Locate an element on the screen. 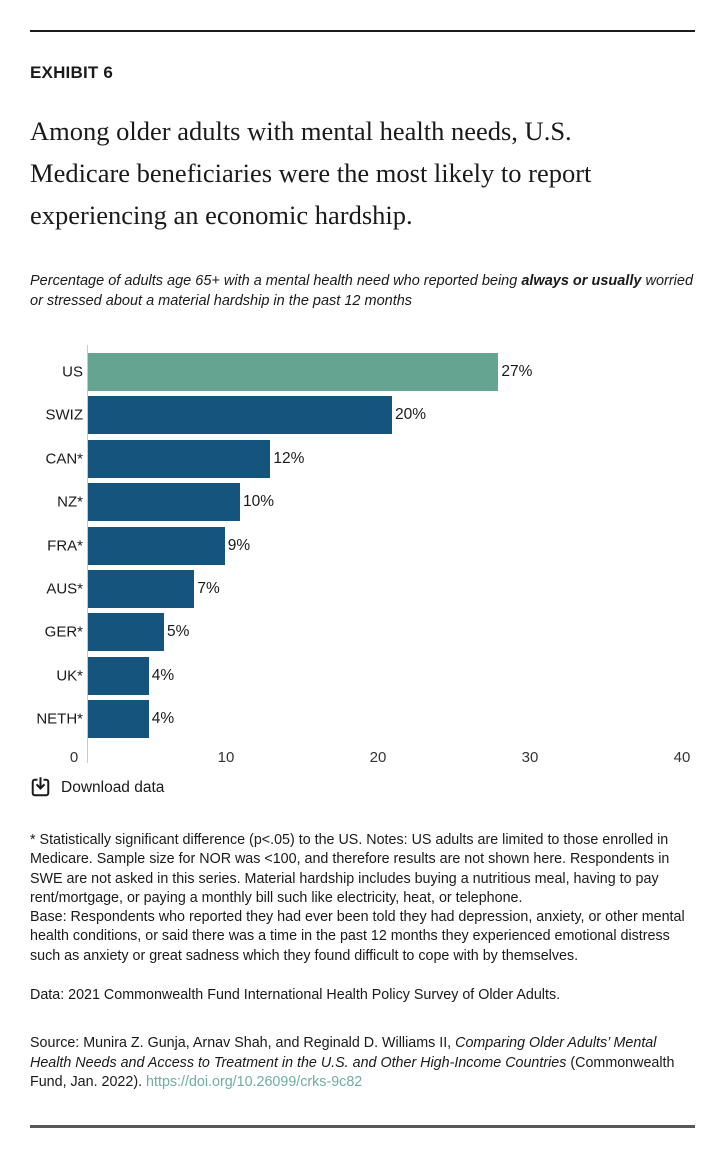 This screenshot has width=725, height=1168. bar-row: US 27% is located at coordinates (362, 372).